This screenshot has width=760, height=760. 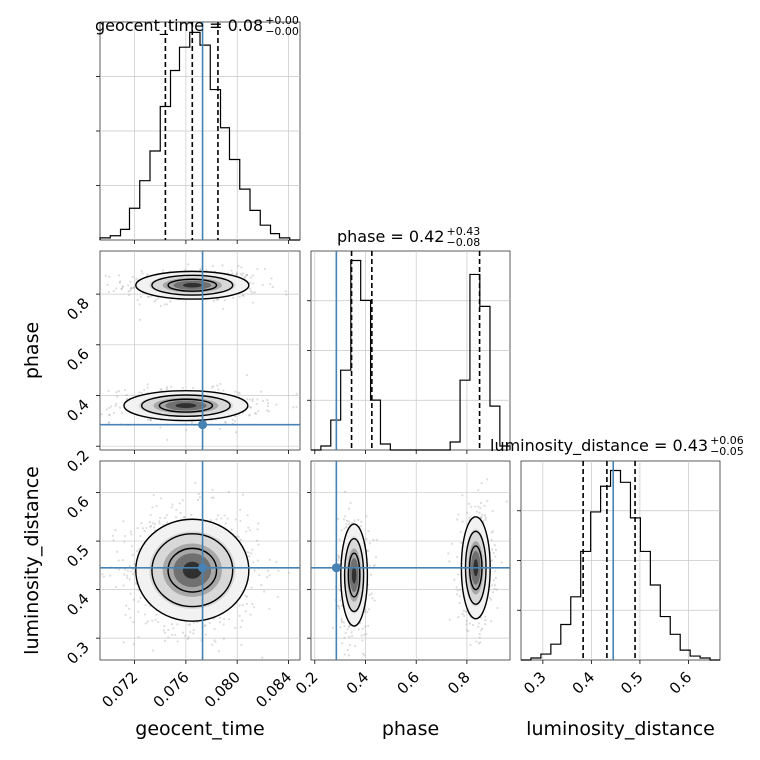 What do you see at coordinates (179, 26) in the screenshot?
I see `panel-title-geocent_time: geocent_time = 0.08` at bounding box center [179, 26].